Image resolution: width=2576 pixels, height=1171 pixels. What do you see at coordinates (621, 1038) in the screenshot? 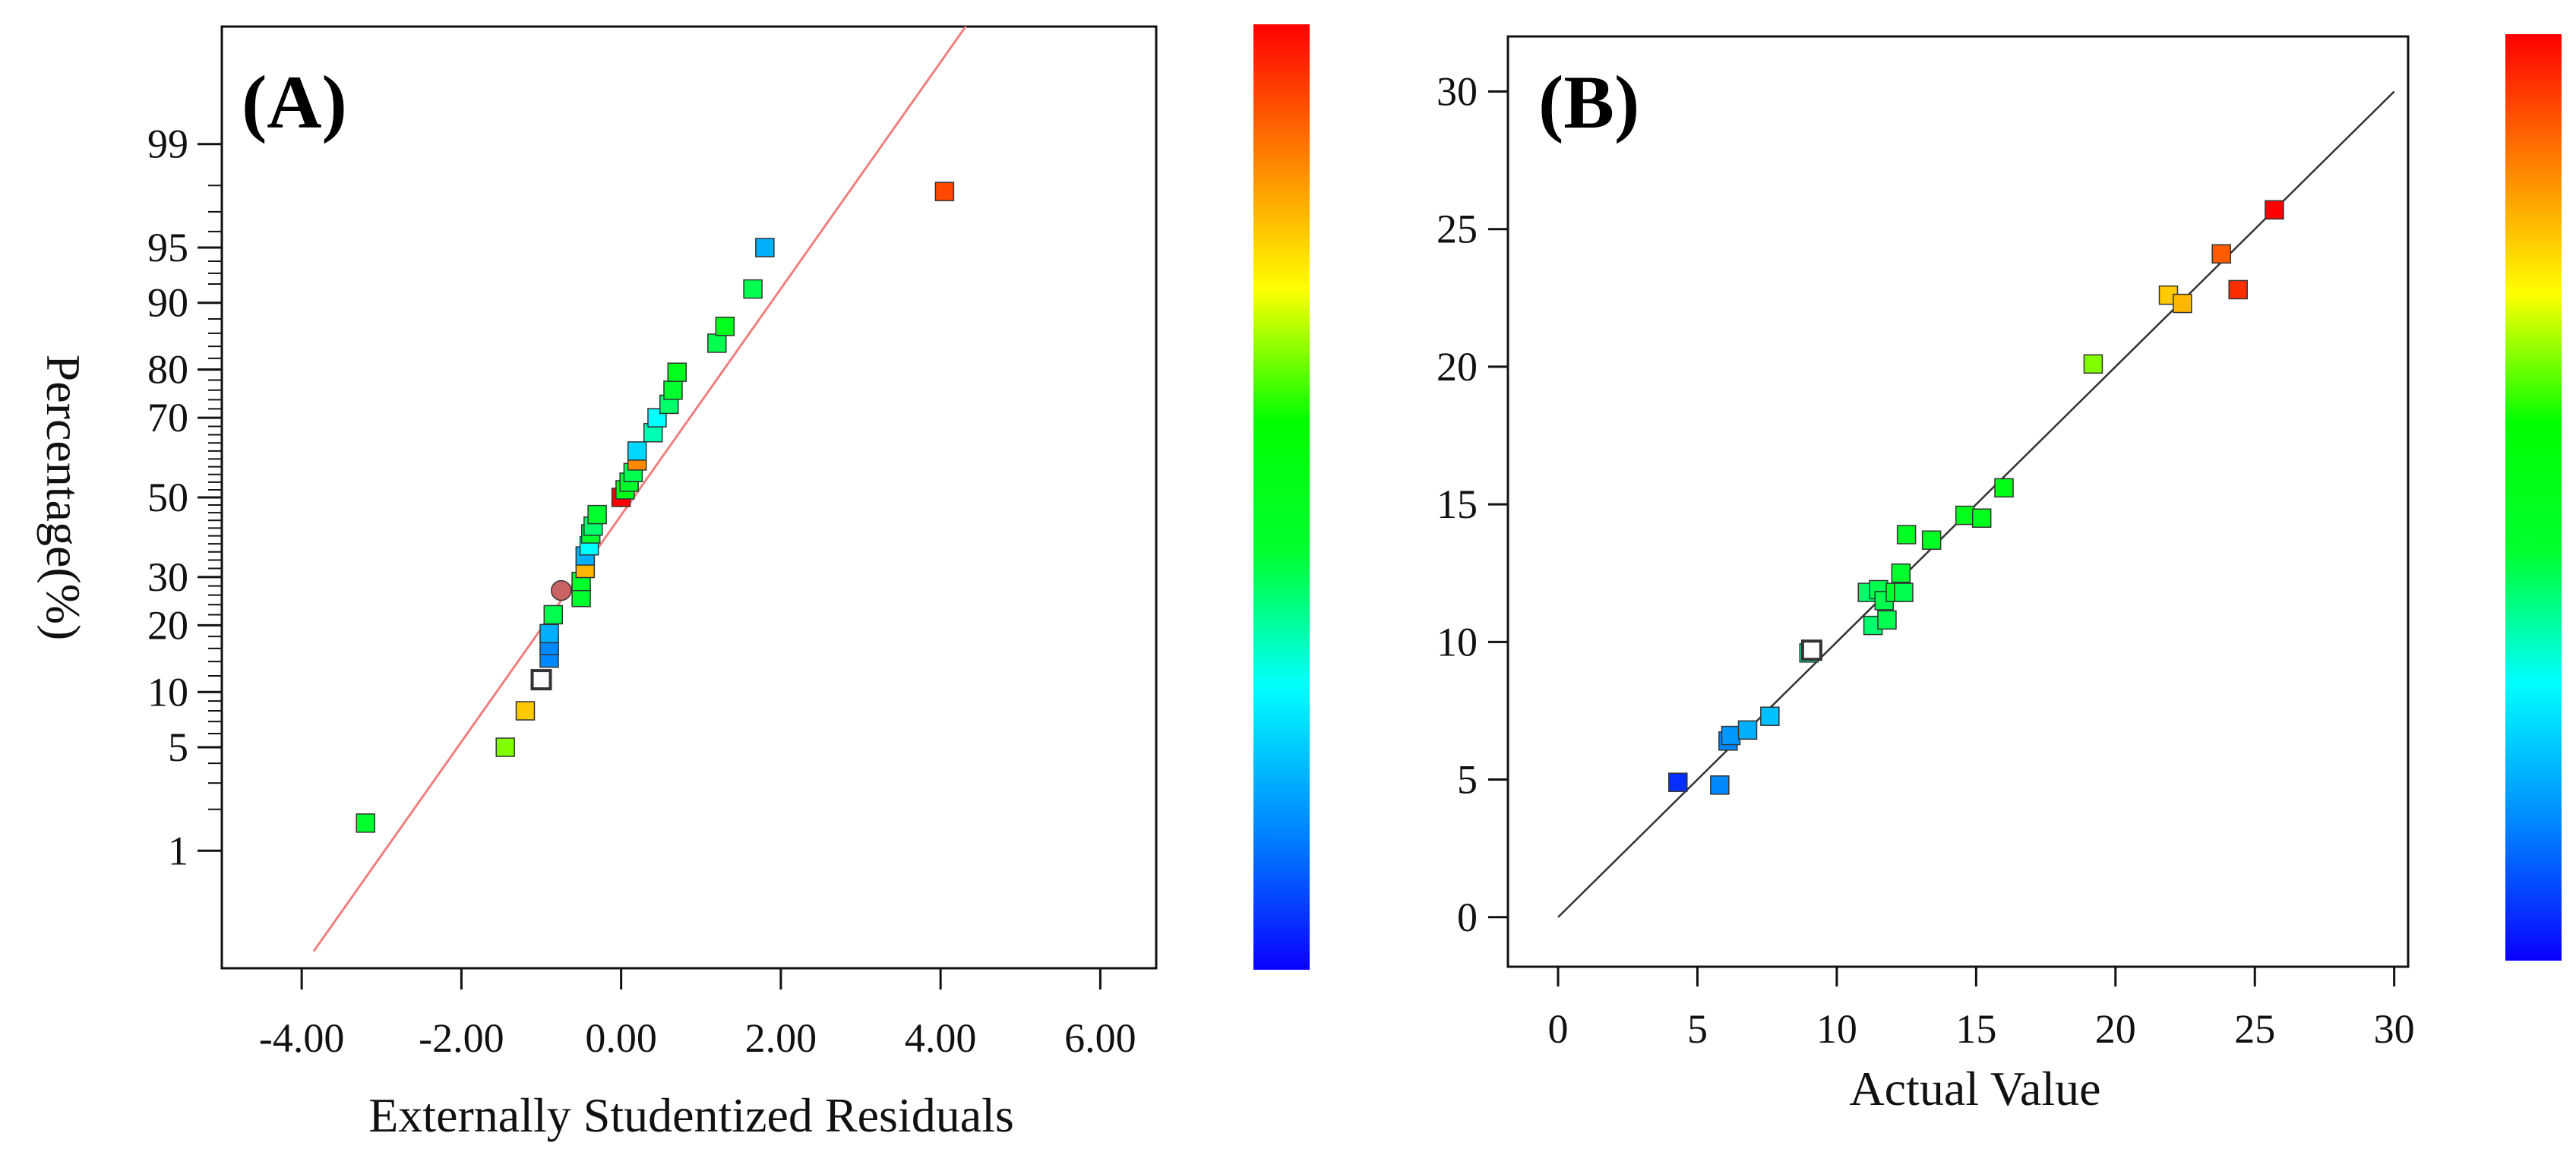
I see `x-tick-label-a: 0.00` at bounding box center [621, 1038].